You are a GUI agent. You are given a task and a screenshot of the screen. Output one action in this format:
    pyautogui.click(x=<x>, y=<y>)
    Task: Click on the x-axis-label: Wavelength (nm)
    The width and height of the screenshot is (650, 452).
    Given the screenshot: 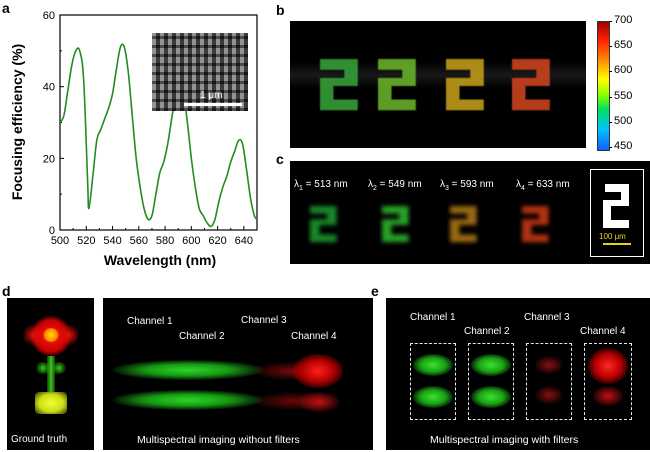 What is the action you would take?
    pyautogui.click(x=160, y=260)
    